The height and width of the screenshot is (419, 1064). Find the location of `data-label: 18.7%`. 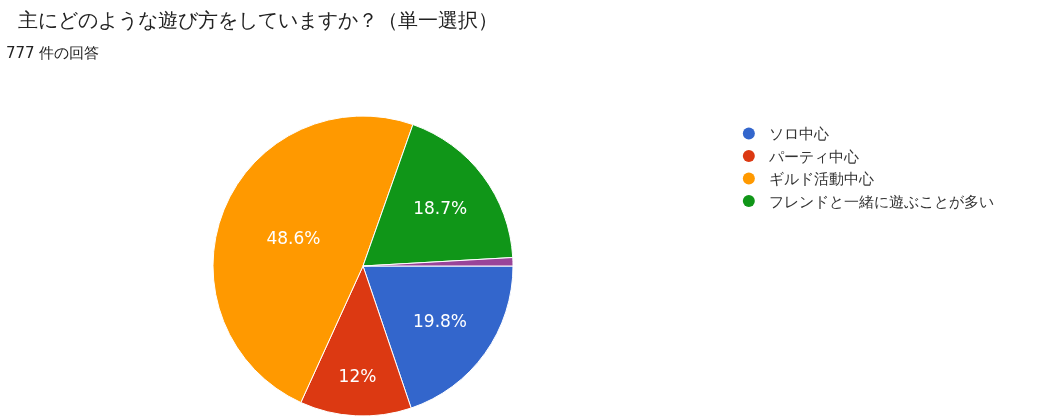

data-label: 18.7% is located at coordinates (440, 208).